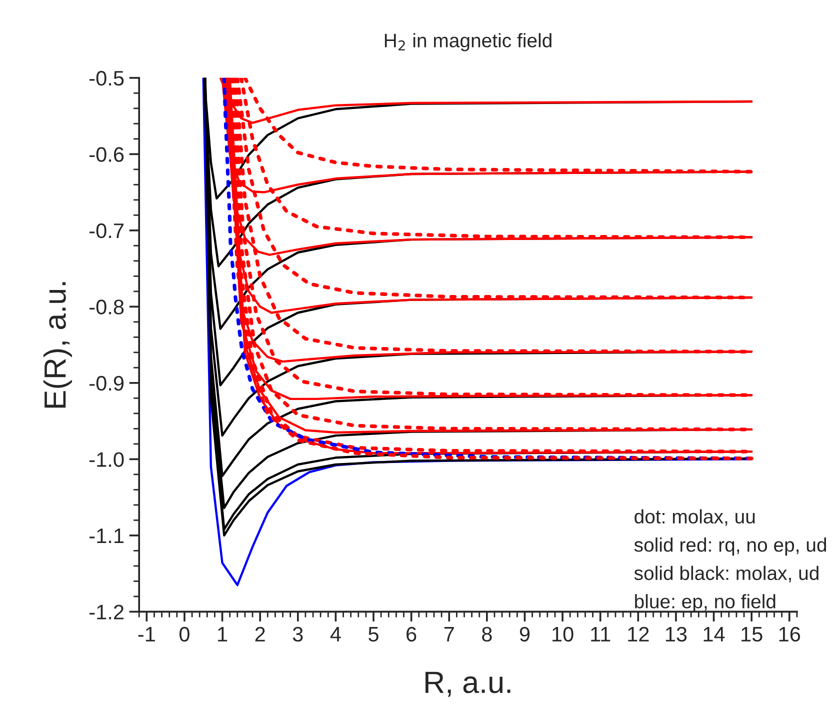  What do you see at coordinates (107, 383) in the screenshot?
I see `y-tick-label: -0.9` at bounding box center [107, 383].